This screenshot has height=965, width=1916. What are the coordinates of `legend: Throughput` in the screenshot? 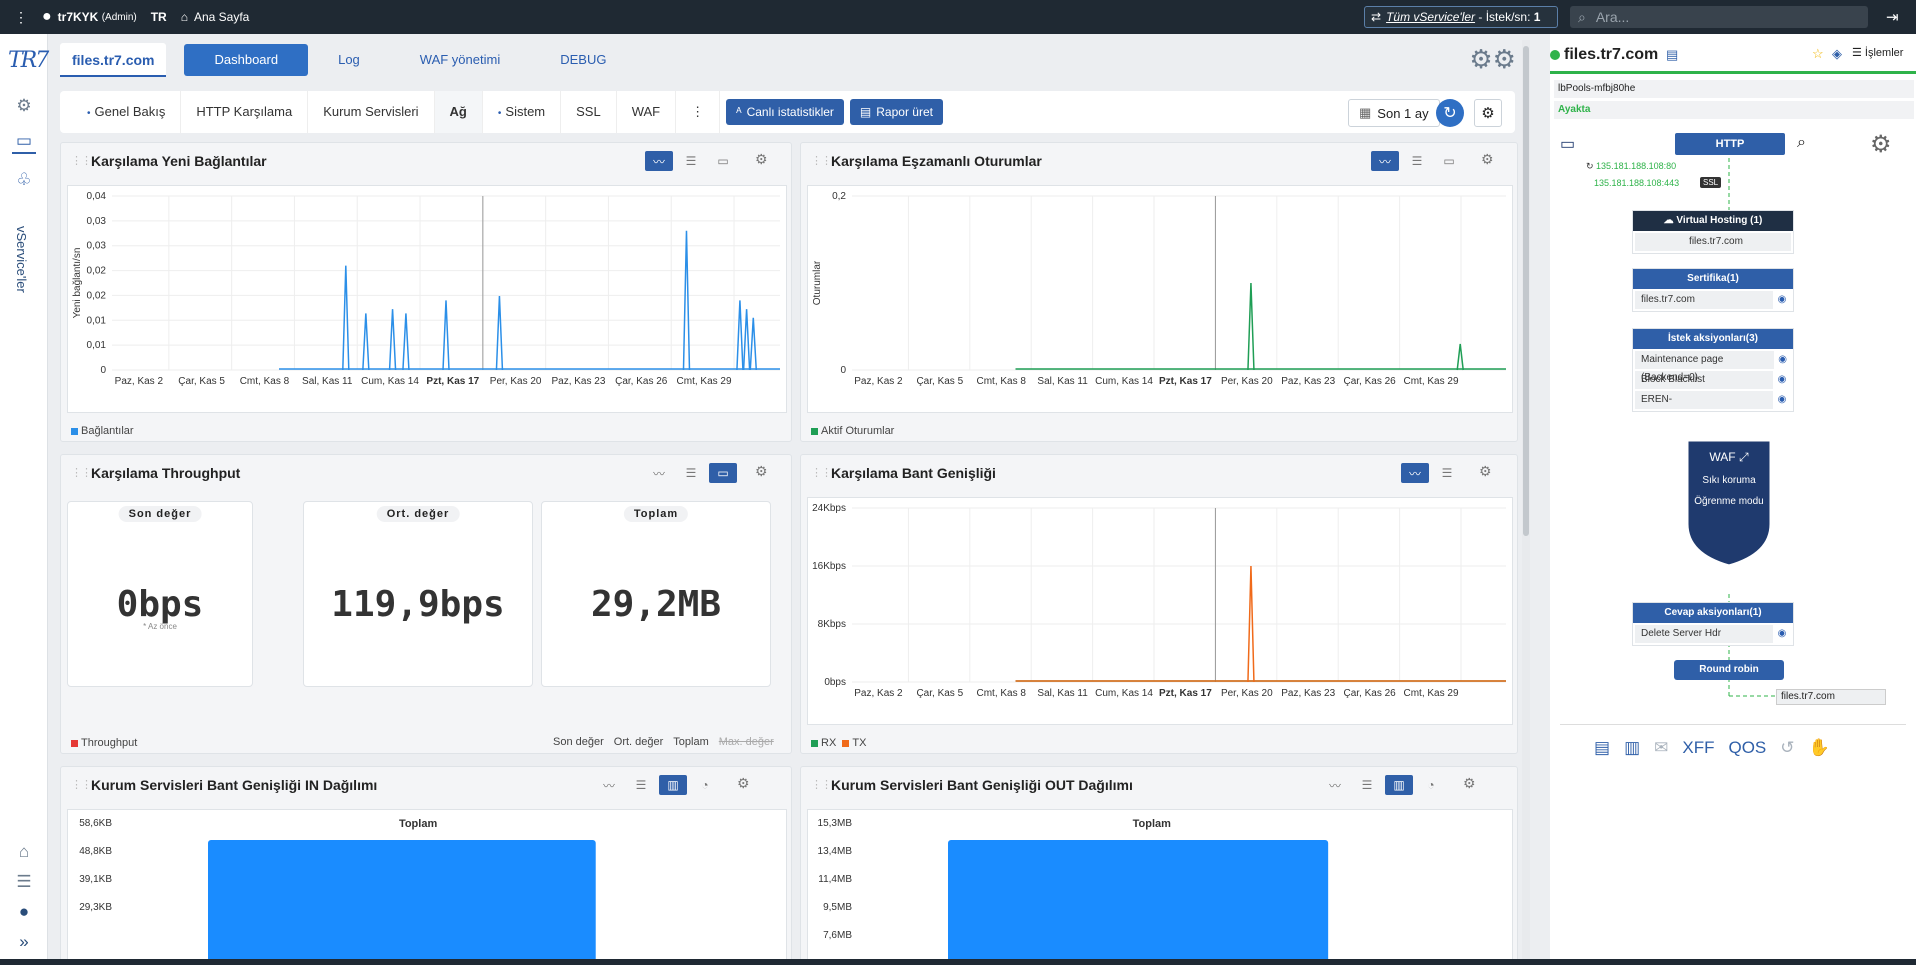 It's located at (104, 743).